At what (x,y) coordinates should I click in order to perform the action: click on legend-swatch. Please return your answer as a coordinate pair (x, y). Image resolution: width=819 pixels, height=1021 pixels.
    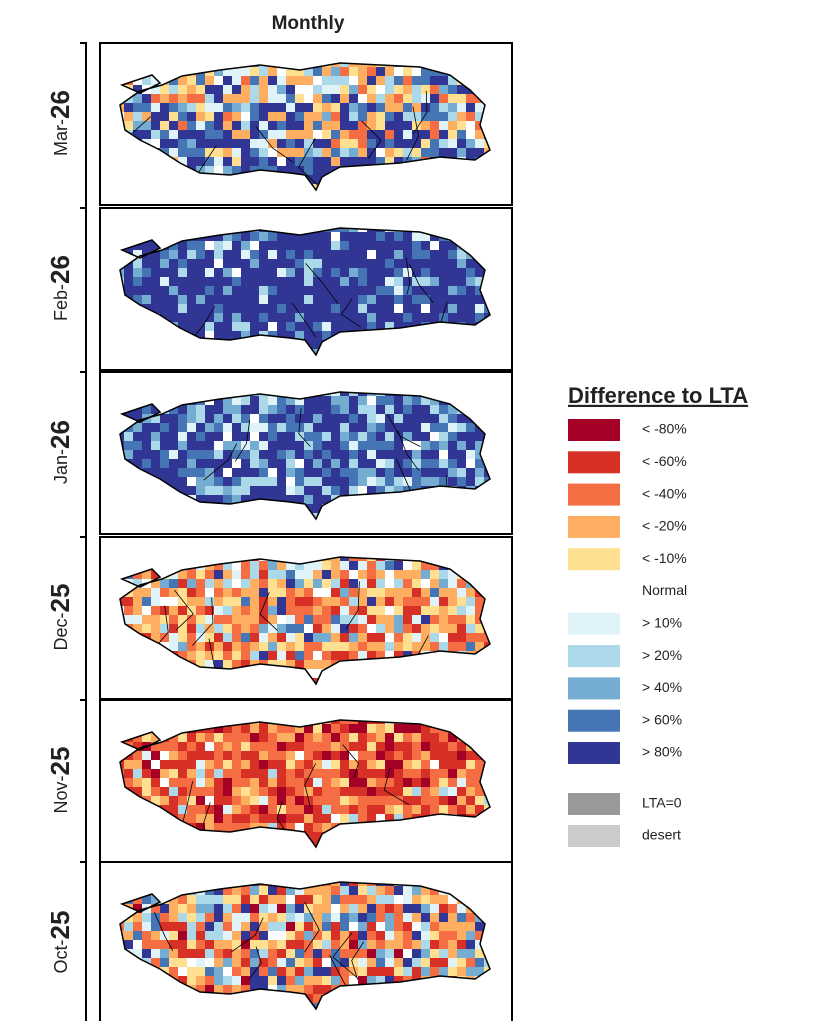
    Looking at the image, I should click on (594, 804).